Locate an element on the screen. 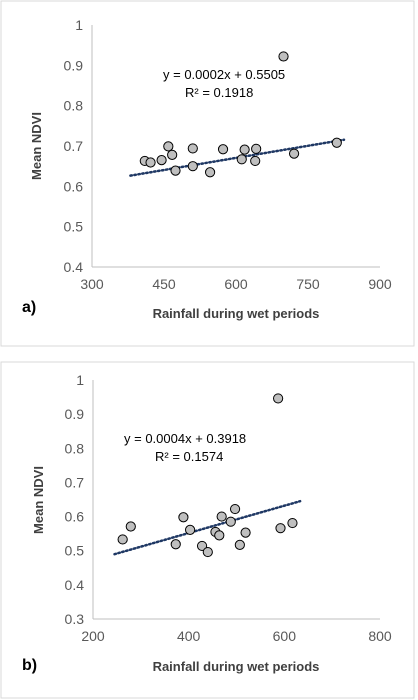 This screenshot has height=700, width=418. panel-a-y-tick-2: 0.6 is located at coordinates (74, 186).